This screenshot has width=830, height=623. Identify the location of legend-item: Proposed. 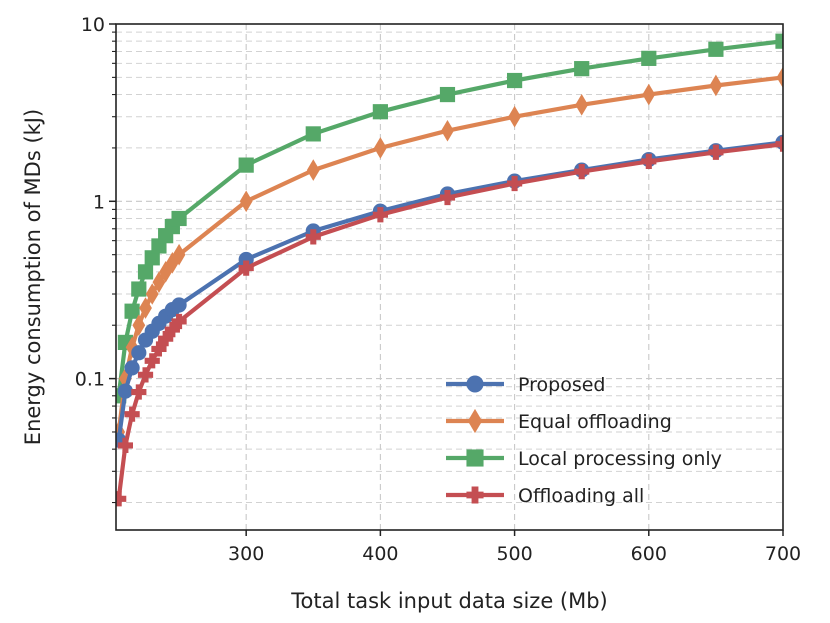
(525, 385).